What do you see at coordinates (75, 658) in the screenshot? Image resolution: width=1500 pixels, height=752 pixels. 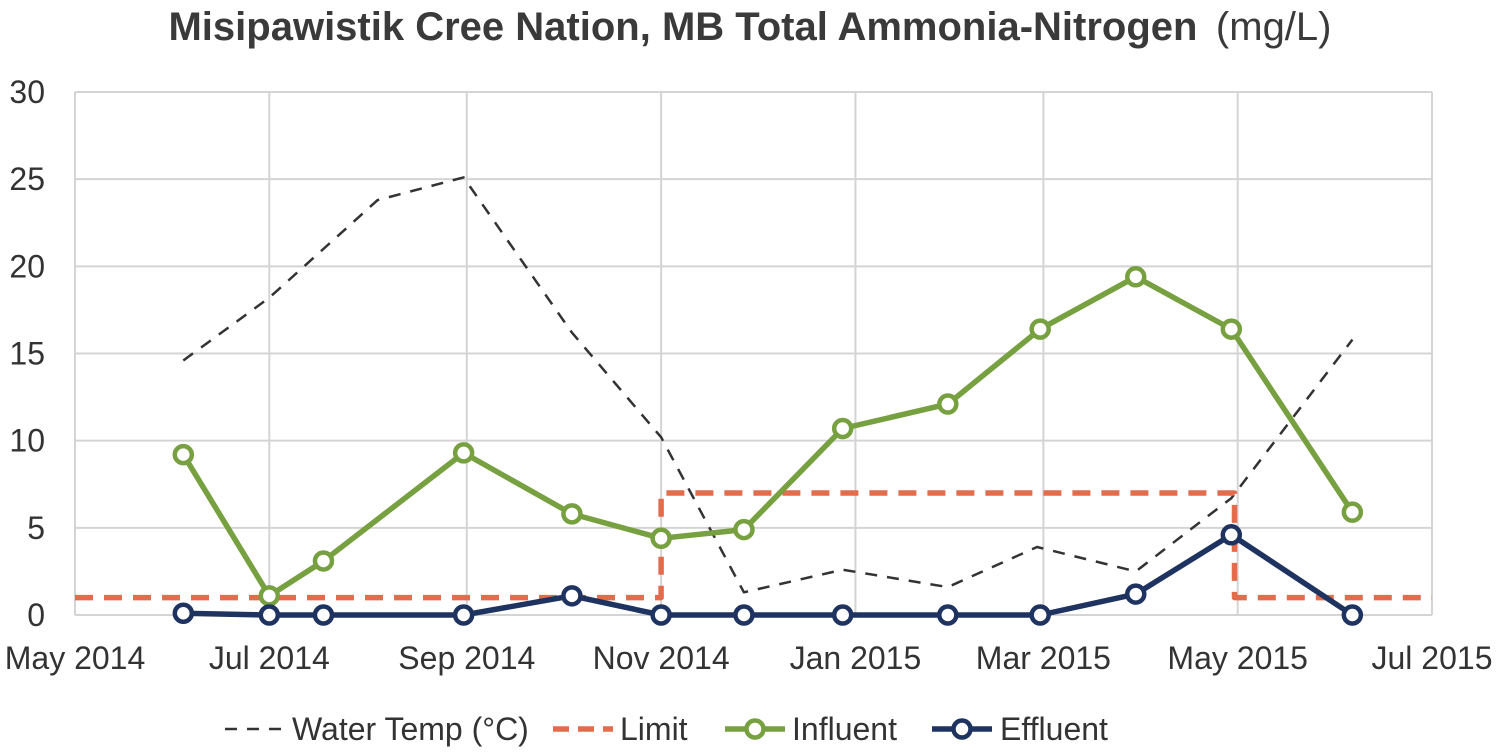 I see `x-tick-label: May 2014` at bounding box center [75, 658].